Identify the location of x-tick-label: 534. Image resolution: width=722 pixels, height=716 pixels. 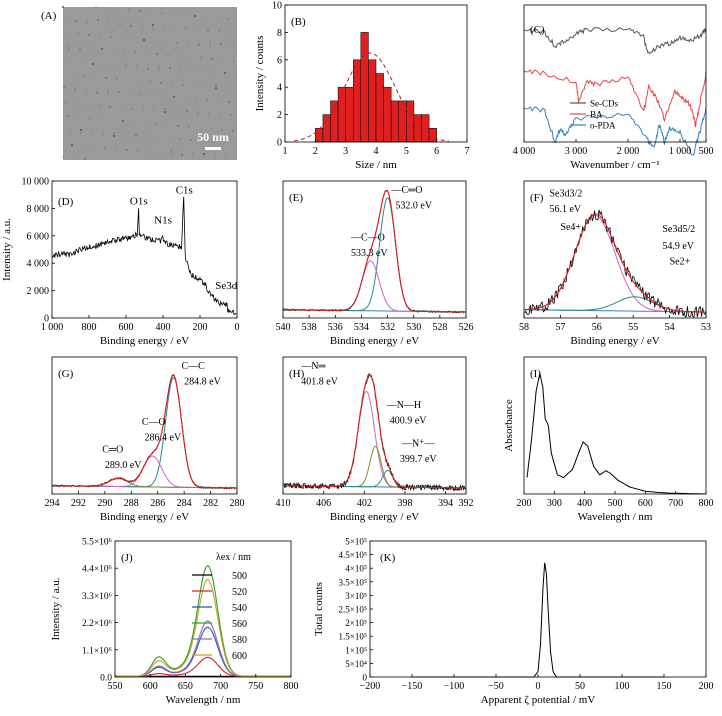
(361, 327).